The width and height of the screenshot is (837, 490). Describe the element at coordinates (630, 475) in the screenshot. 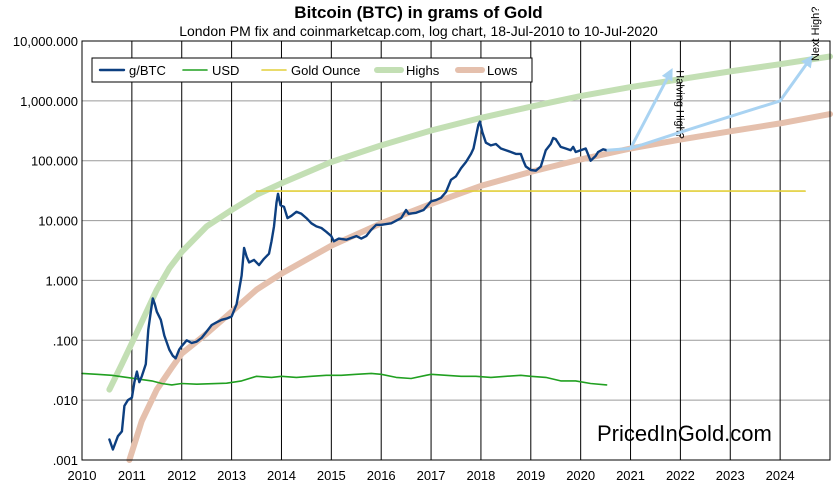

I see `x-tick-label: 2021` at that location.